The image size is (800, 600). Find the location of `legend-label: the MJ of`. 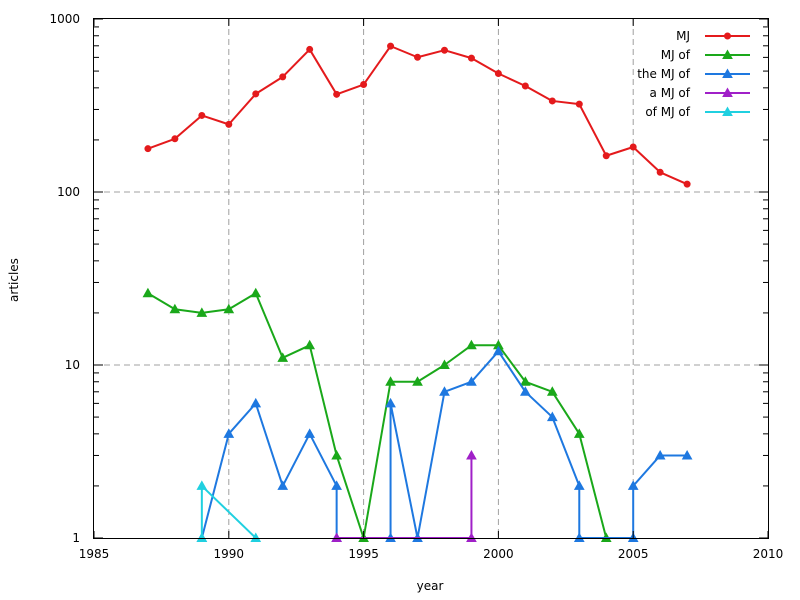

legend-label: the MJ of is located at coordinates (664, 74).